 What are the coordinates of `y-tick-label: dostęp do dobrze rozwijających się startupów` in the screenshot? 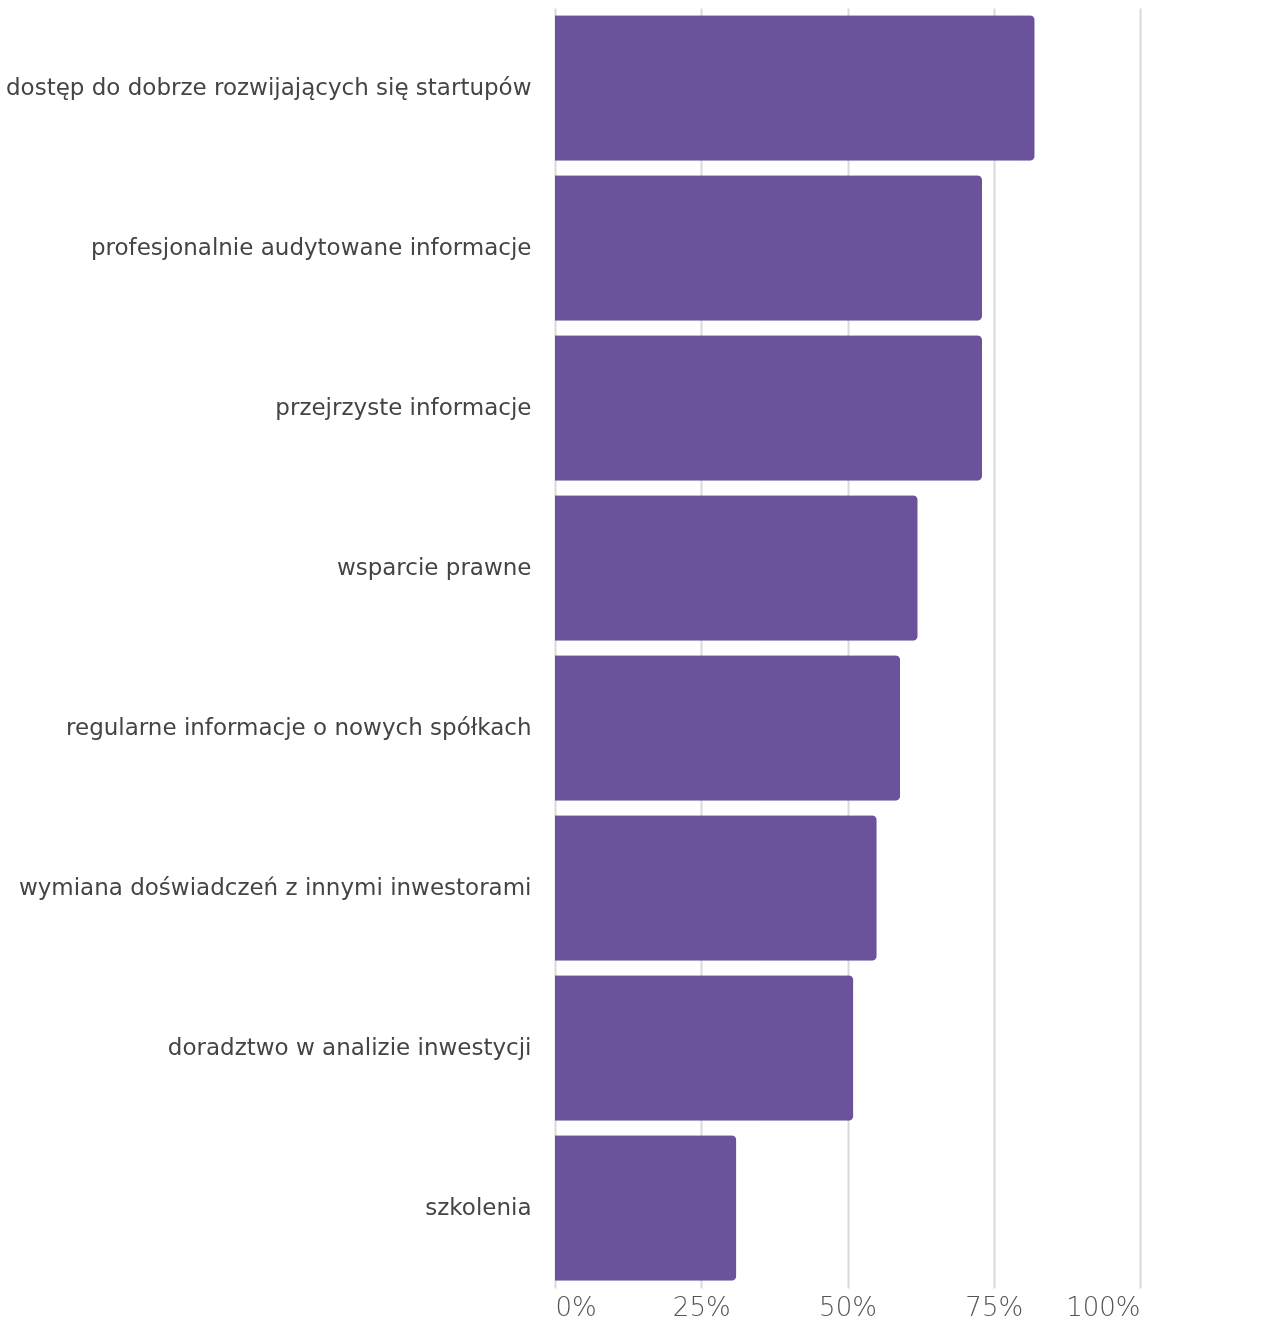 It's located at (269, 87).